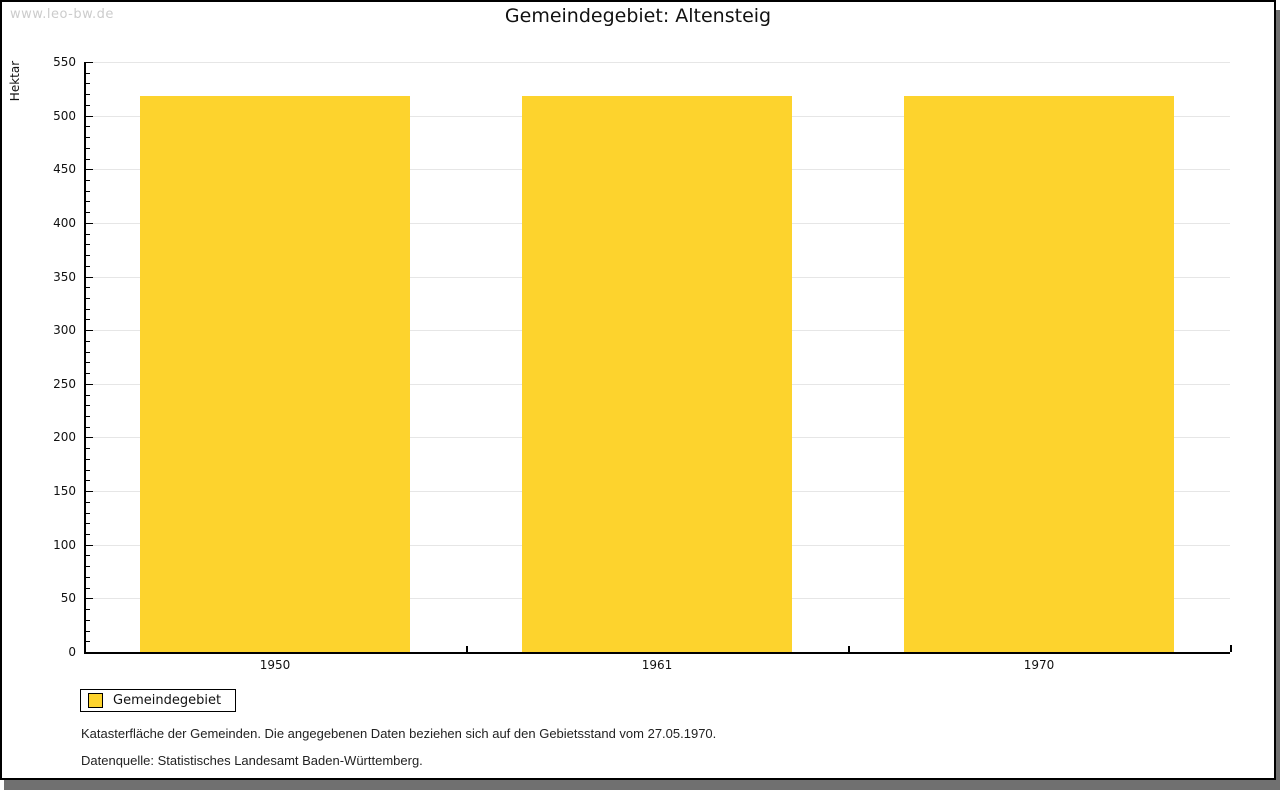  Describe the element at coordinates (657, 653) in the screenshot. I see `x-axis-line` at that location.